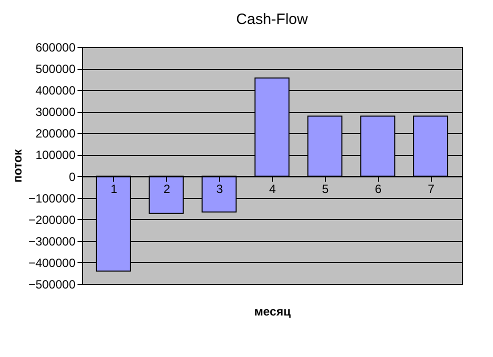 This screenshot has width=493, height=357. I want to click on x-tick-label: 5, so click(326, 189).